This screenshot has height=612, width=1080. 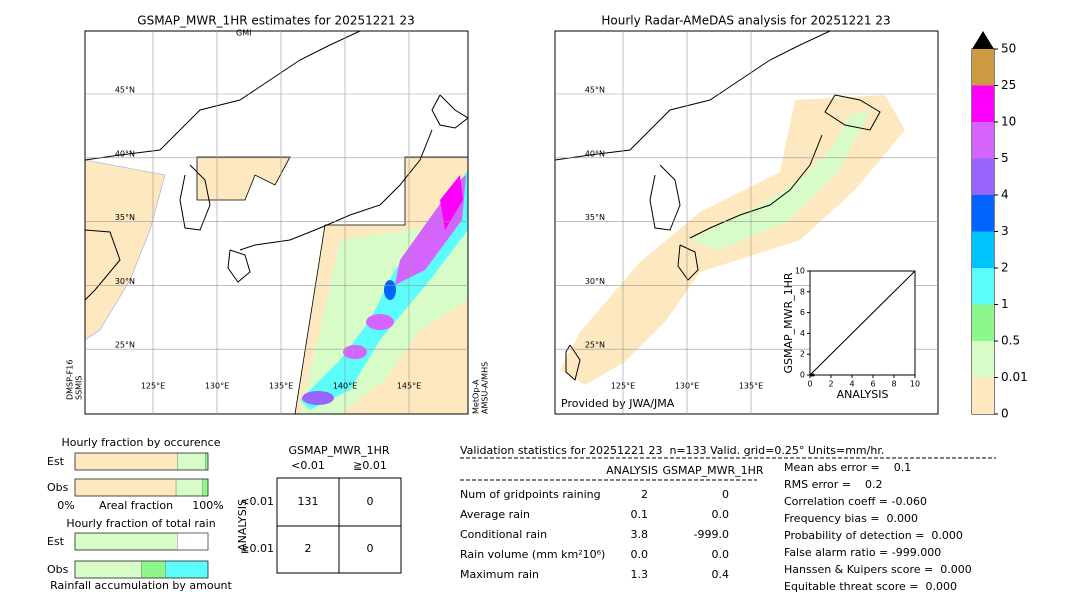 What do you see at coordinates (79, 388) in the screenshot?
I see `sensor-label: SSMIS` at bounding box center [79, 388].